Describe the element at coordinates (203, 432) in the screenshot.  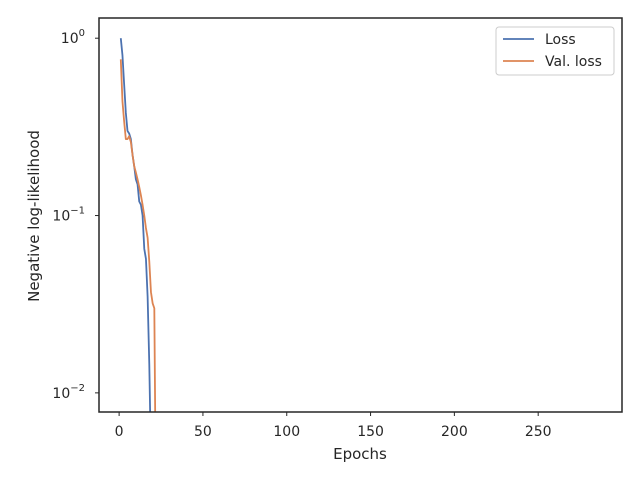
I see `x-tick-label: 50` at that location.